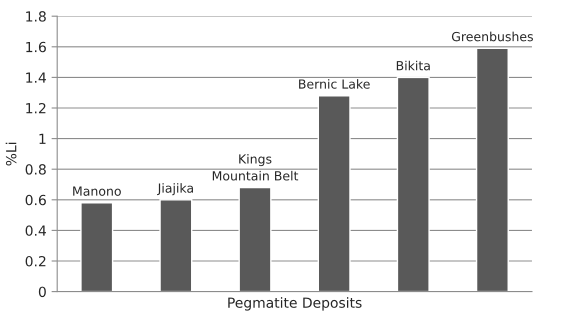  I want to click on x-tick-label: Kings Mountain Belt, so click(255, 167).